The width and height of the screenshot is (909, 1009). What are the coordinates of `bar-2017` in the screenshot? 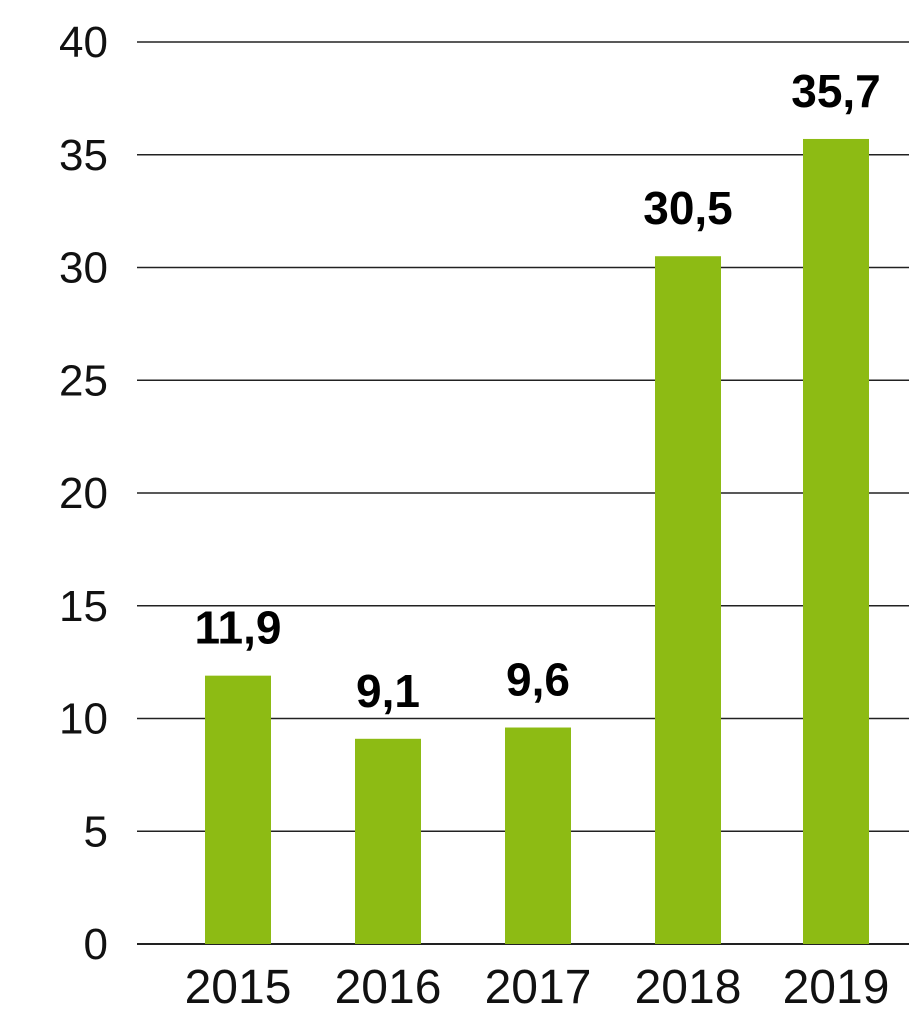 It's located at (538, 835).